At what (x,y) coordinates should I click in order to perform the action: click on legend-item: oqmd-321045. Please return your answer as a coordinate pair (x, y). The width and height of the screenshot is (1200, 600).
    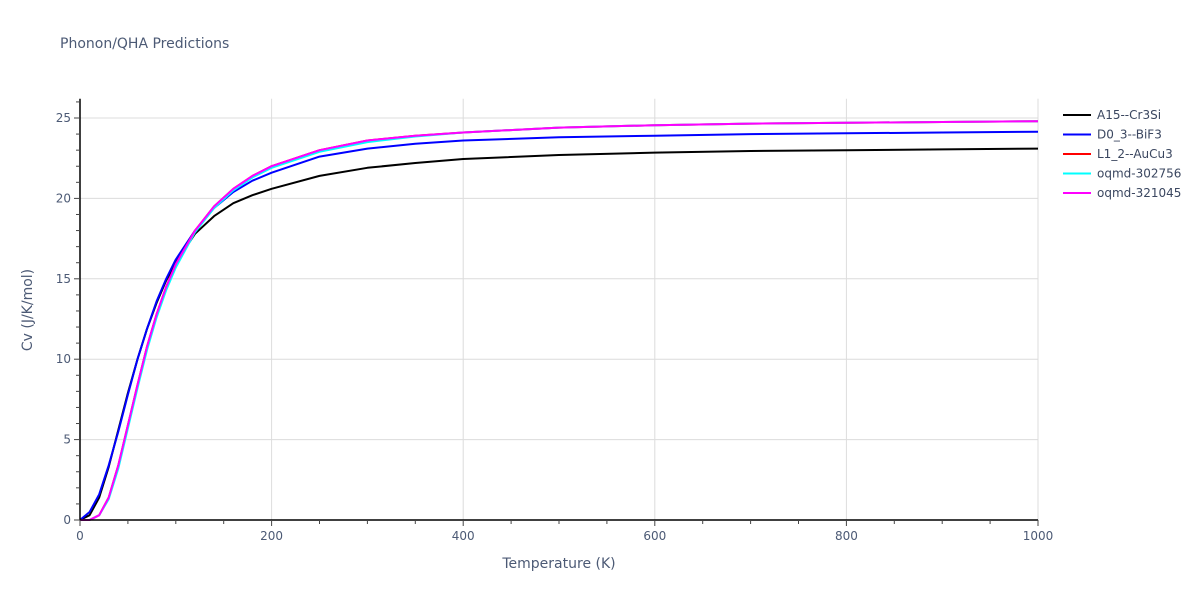
    Looking at the image, I should click on (1122, 193).